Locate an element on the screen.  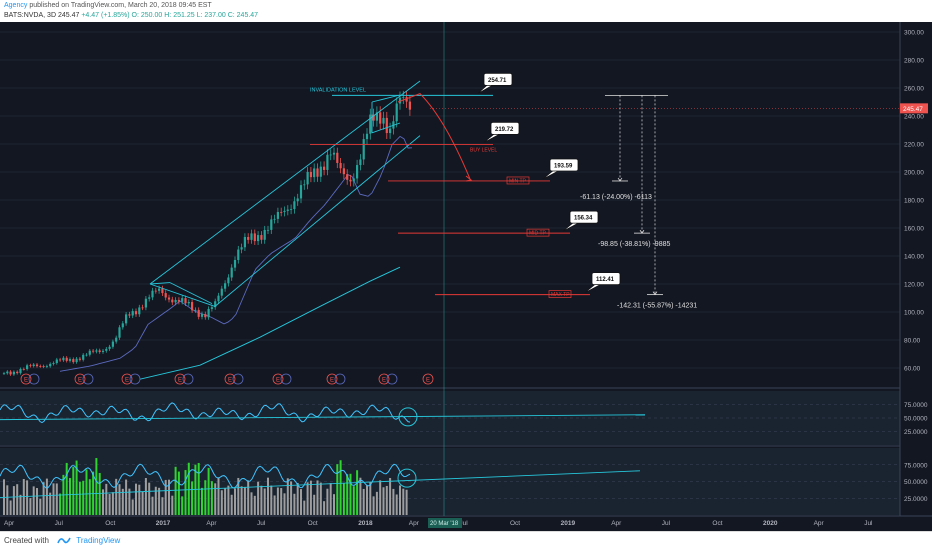
max-tp-price-callout is located at coordinates (606, 279).